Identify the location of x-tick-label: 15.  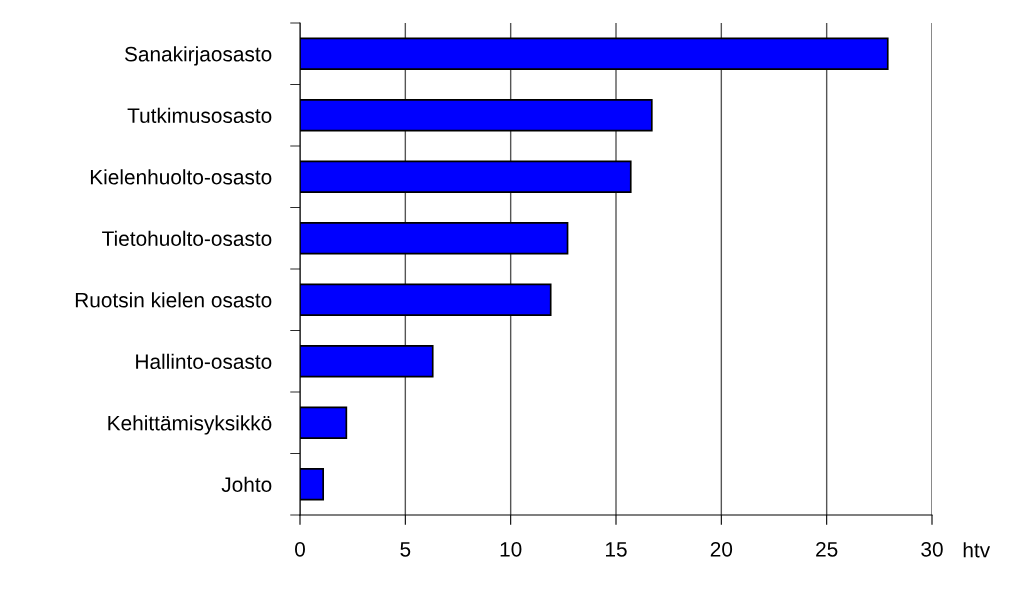
(616, 549).